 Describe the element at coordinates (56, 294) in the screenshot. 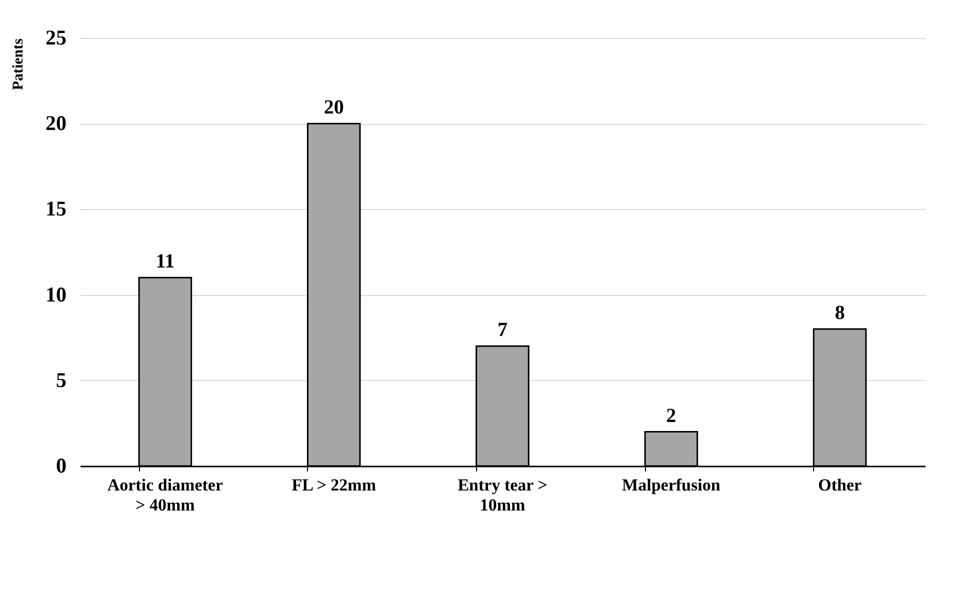

I see `y-tick-label: 10` at that location.